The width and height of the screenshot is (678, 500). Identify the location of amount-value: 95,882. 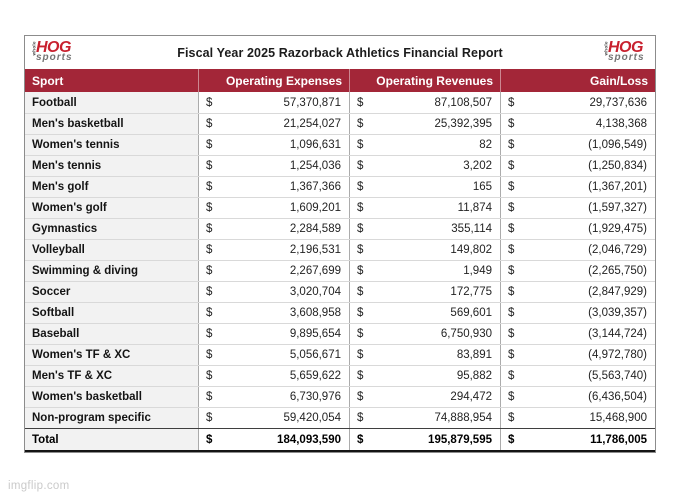
(474, 376).